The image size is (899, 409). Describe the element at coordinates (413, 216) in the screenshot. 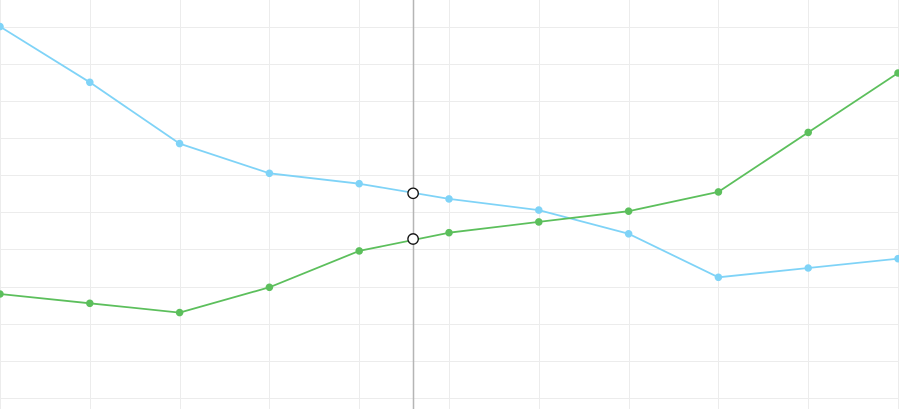

I see `hover-markers` at that location.